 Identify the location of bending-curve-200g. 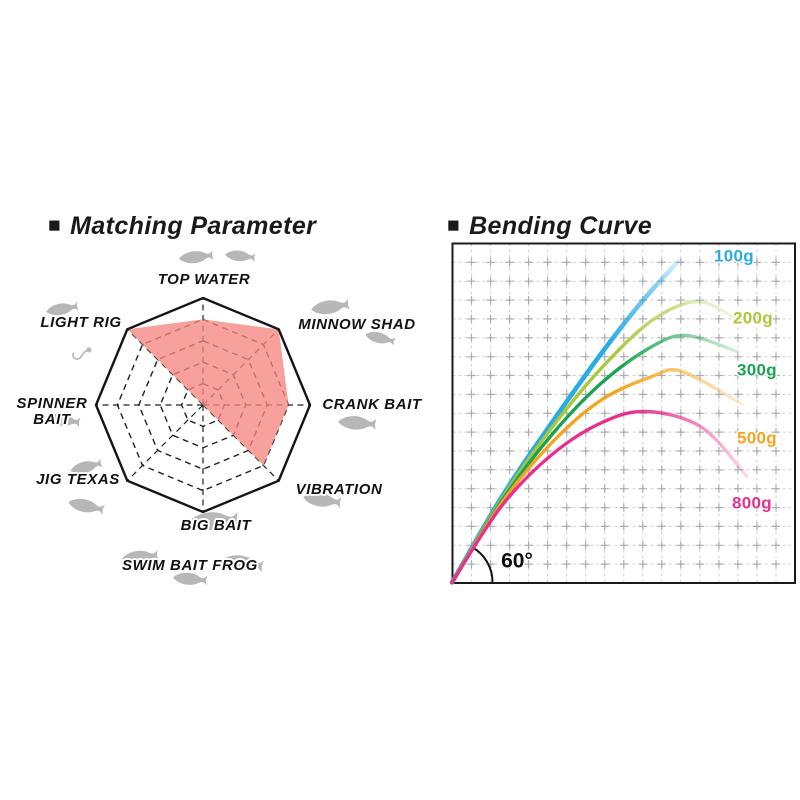
(593, 442).